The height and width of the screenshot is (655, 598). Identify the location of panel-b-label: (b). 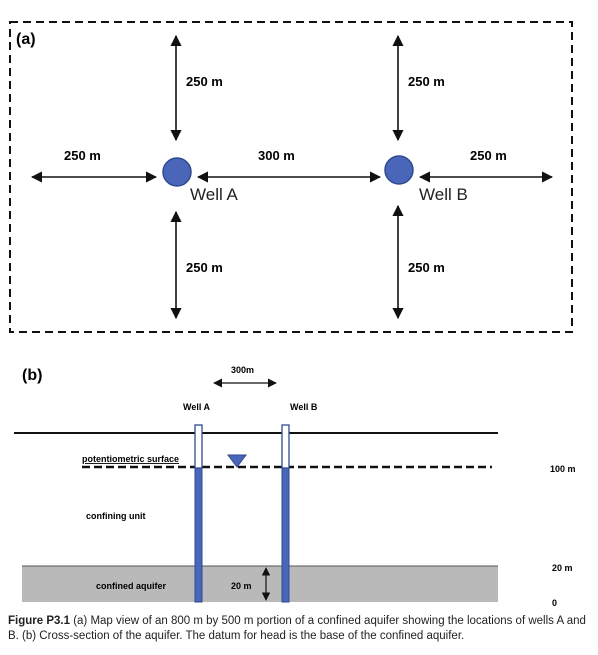
(32, 375).